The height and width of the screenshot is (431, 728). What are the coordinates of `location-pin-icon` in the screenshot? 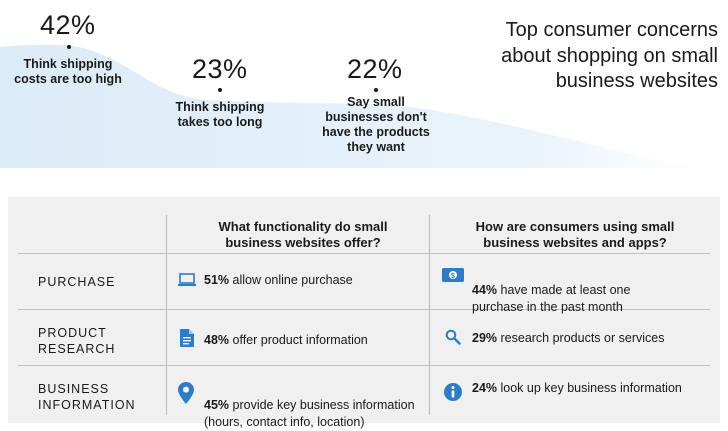 It's located at (186, 395).